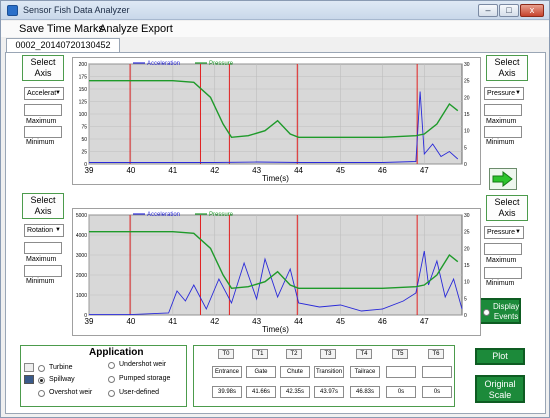 This screenshot has height=418, width=550. Describe the element at coordinates (61, 29) in the screenshot. I see `menu-save-time-marks: Save Time Marks` at that location.